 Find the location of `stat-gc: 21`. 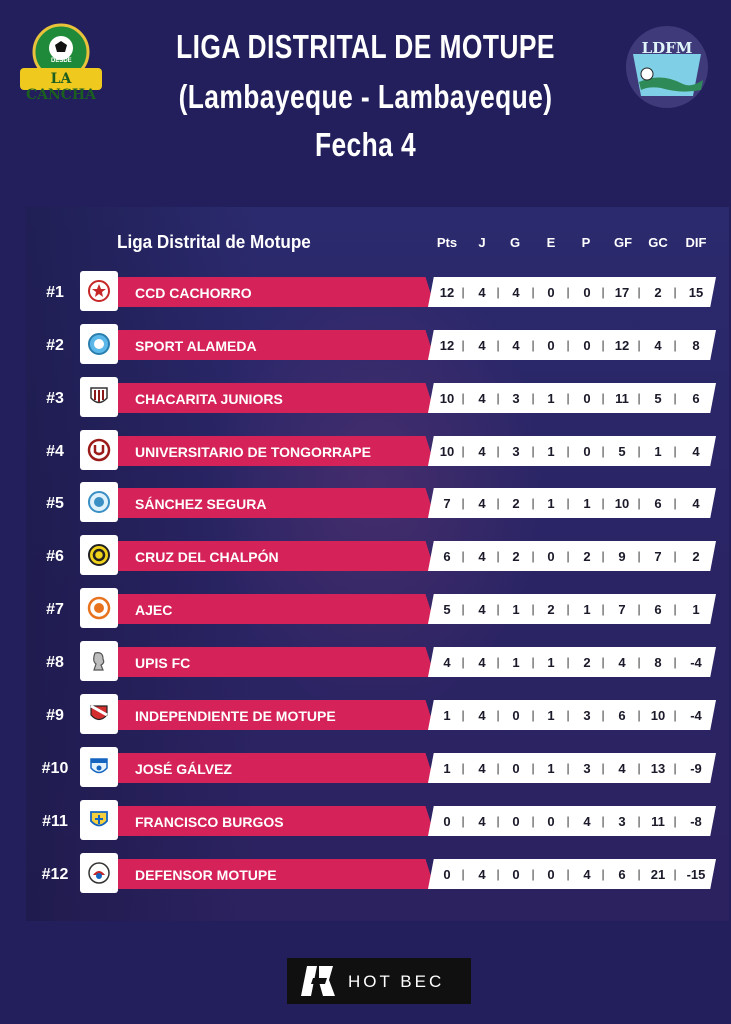

stat-gc: 21 is located at coordinates (658, 874).